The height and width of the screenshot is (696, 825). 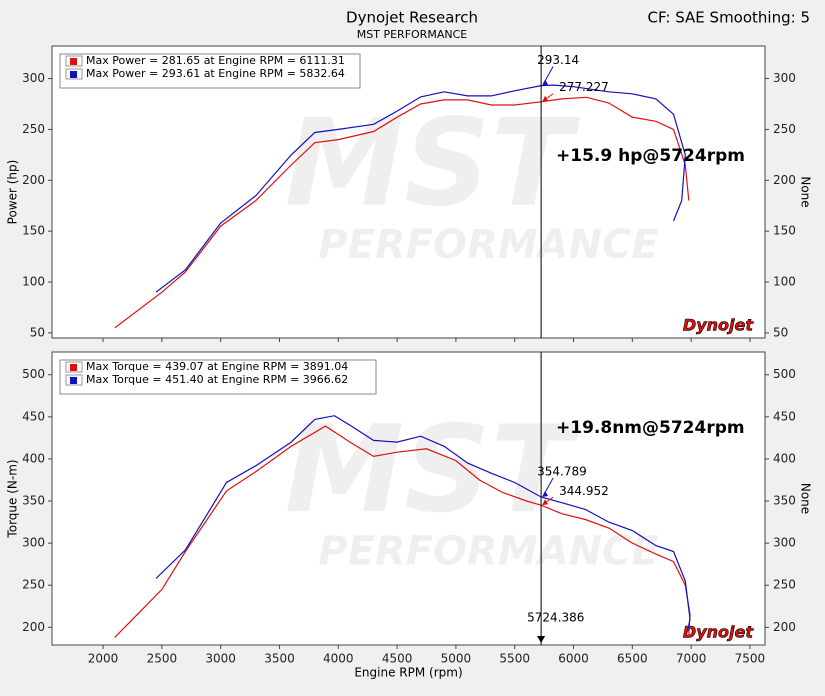 What do you see at coordinates (750, 659) in the screenshot?
I see `x-tick-label: 7500` at bounding box center [750, 659].